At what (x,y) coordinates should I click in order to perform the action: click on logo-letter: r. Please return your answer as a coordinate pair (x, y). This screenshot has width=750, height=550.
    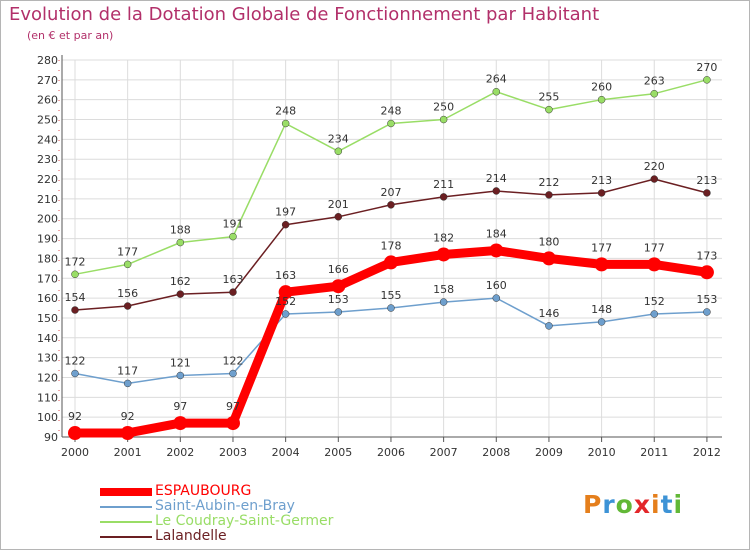
    Looking at the image, I should click on (609, 504).